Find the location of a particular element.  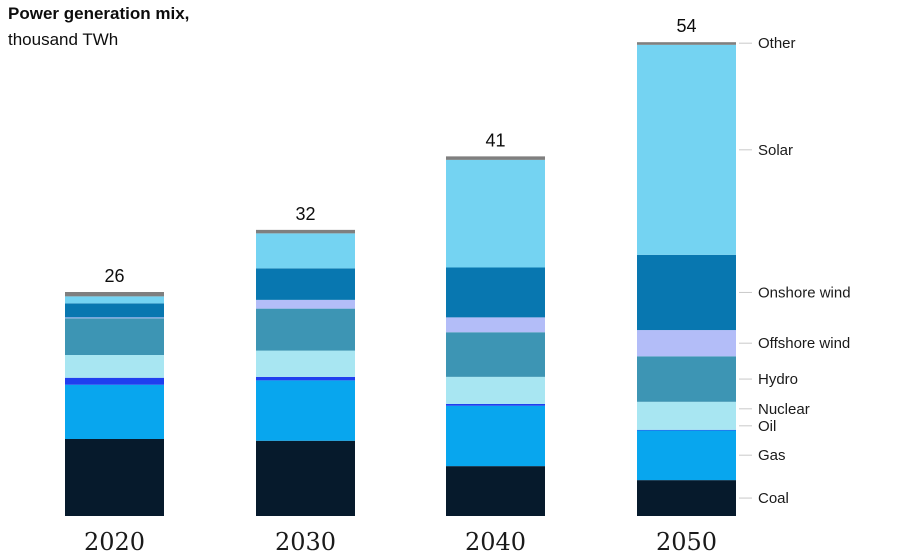

bar-segment-other-2050 is located at coordinates (686, 43).